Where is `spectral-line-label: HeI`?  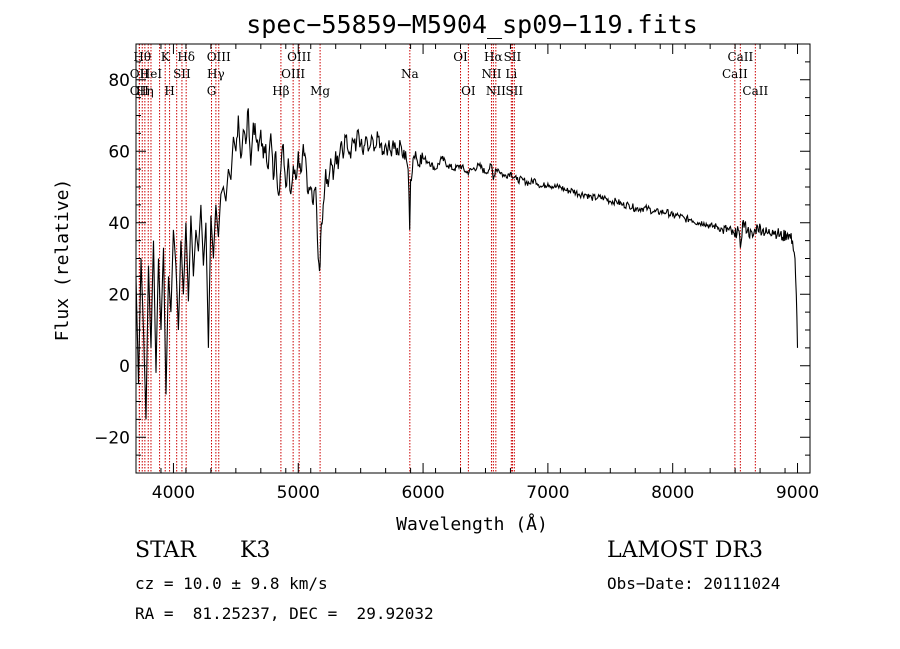
spectral-line-label: HeI is located at coordinates (151, 74).